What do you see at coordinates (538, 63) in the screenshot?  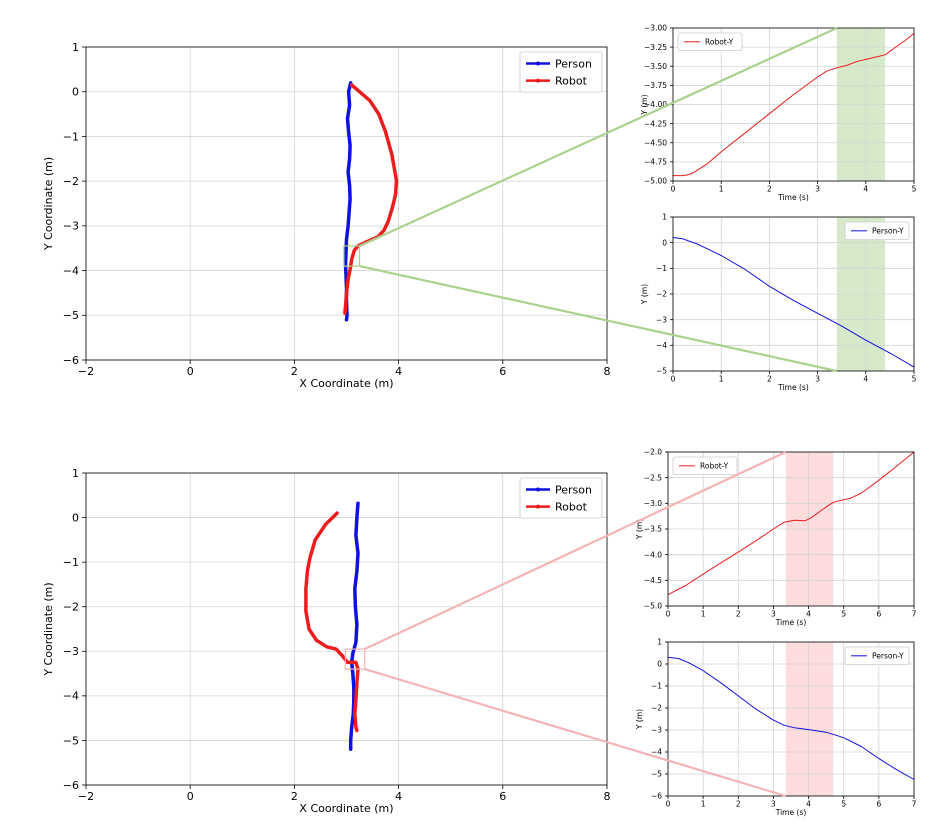 I see `legend-marker-person` at bounding box center [538, 63].